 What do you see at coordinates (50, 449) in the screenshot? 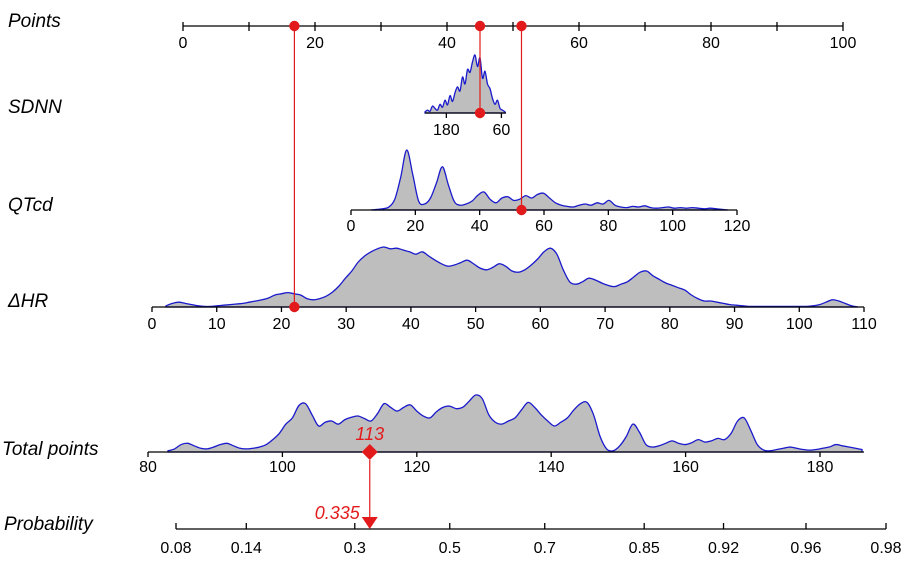
I see `row-label-total: Total points` at bounding box center [50, 449].